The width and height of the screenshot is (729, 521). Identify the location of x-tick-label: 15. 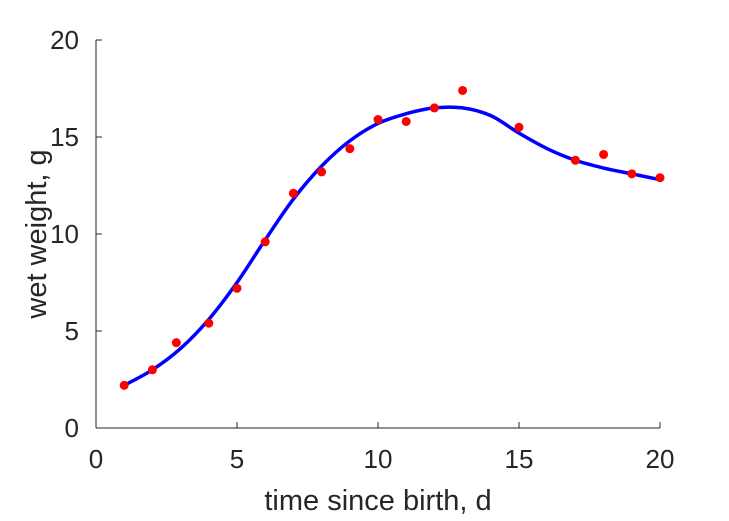
(519, 459).